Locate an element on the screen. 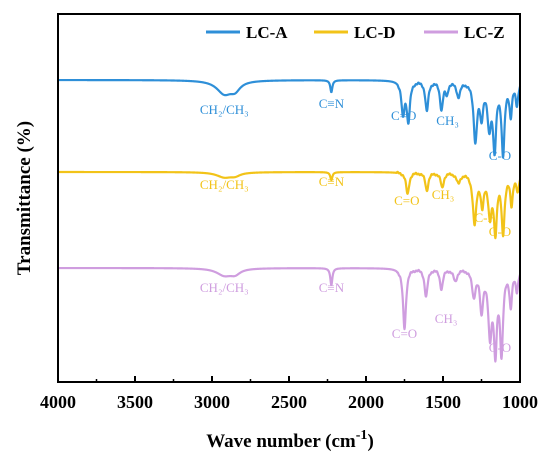 Image resolution: width=550 pixels, height=472 pixels. x-axis: 4000 3500 3000 2500 2000 1500 1000 is located at coordinates (289, 394).